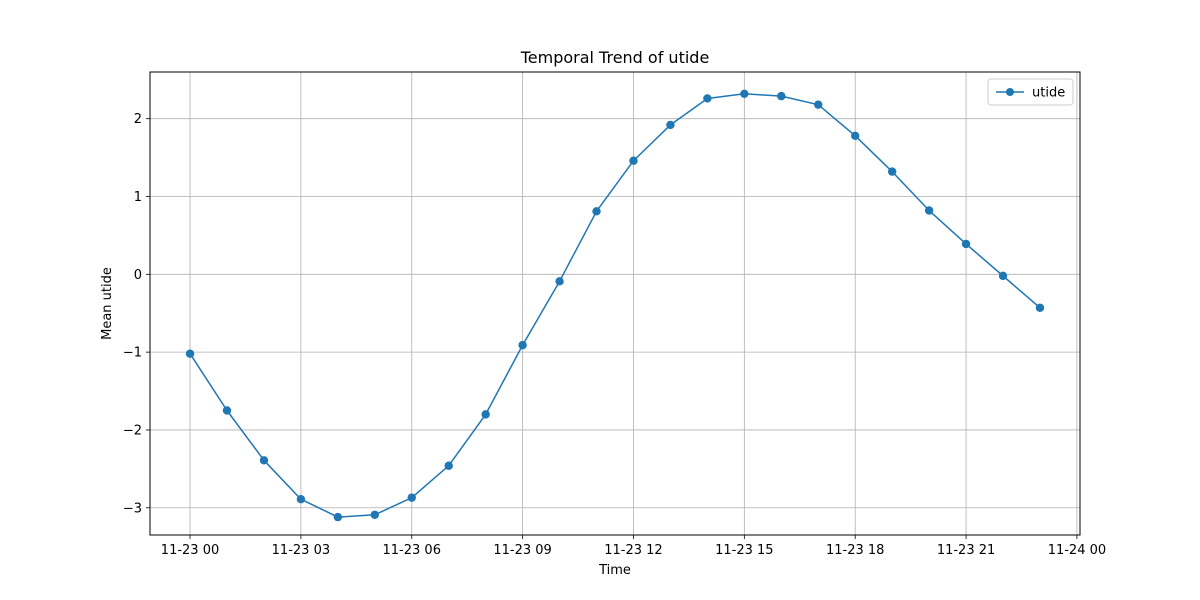 The height and width of the screenshot is (600, 1200). Describe the element at coordinates (412, 550) in the screenshot. I see `x-tick-label: 11-23 06` at that location.